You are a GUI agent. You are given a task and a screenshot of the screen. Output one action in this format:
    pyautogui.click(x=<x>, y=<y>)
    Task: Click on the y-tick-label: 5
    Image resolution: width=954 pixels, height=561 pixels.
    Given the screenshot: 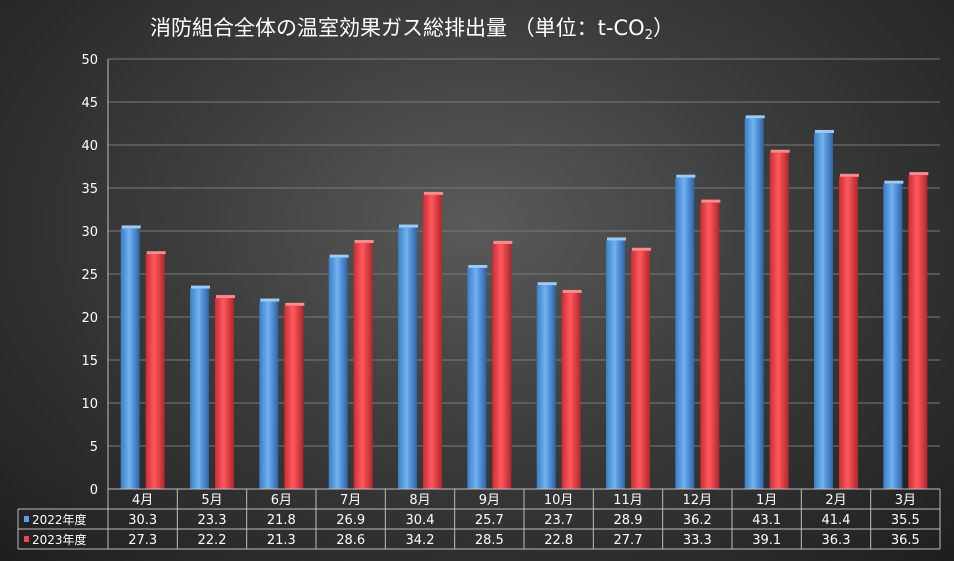 What is the action you would take?
    pyautogui.click(x=94, y=447)
    